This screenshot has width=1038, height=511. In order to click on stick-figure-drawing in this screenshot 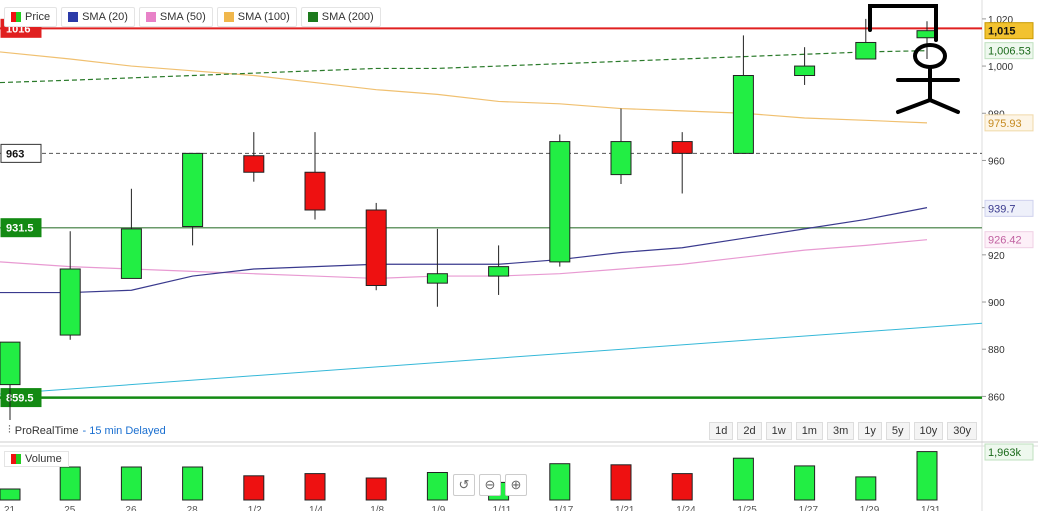, I will do `click(928, 89)`.